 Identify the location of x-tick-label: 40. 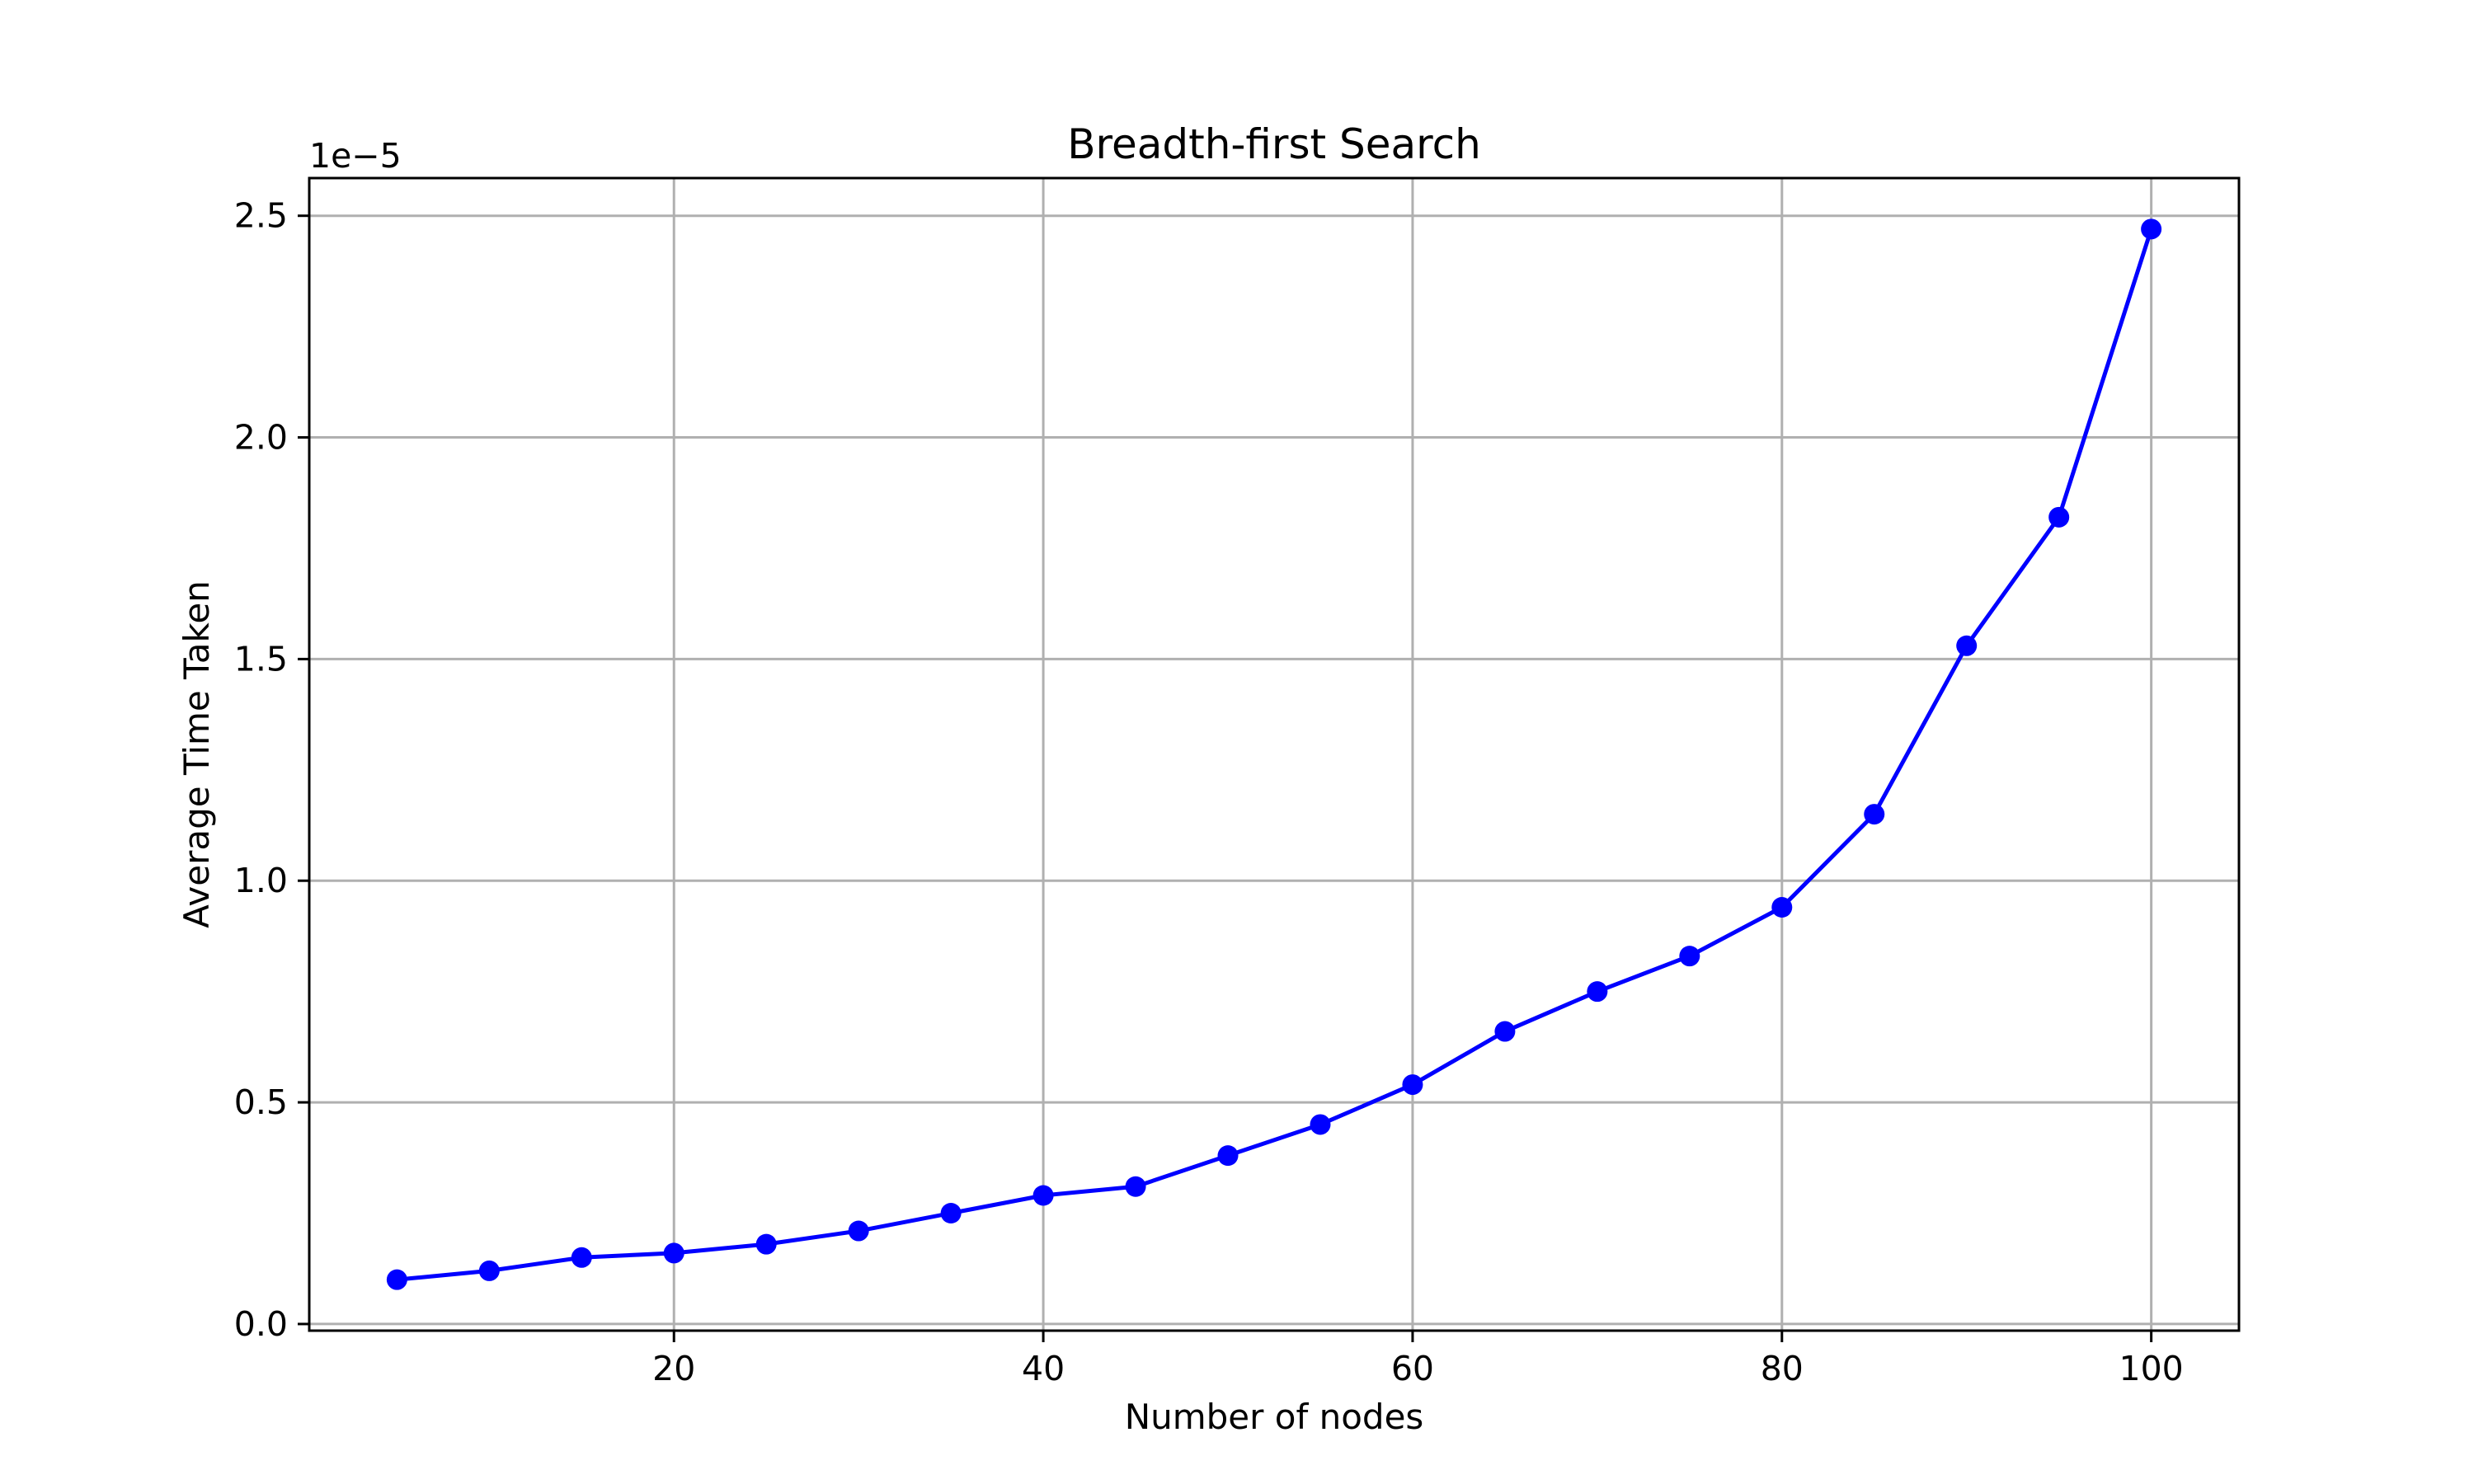
(1043, 1368).